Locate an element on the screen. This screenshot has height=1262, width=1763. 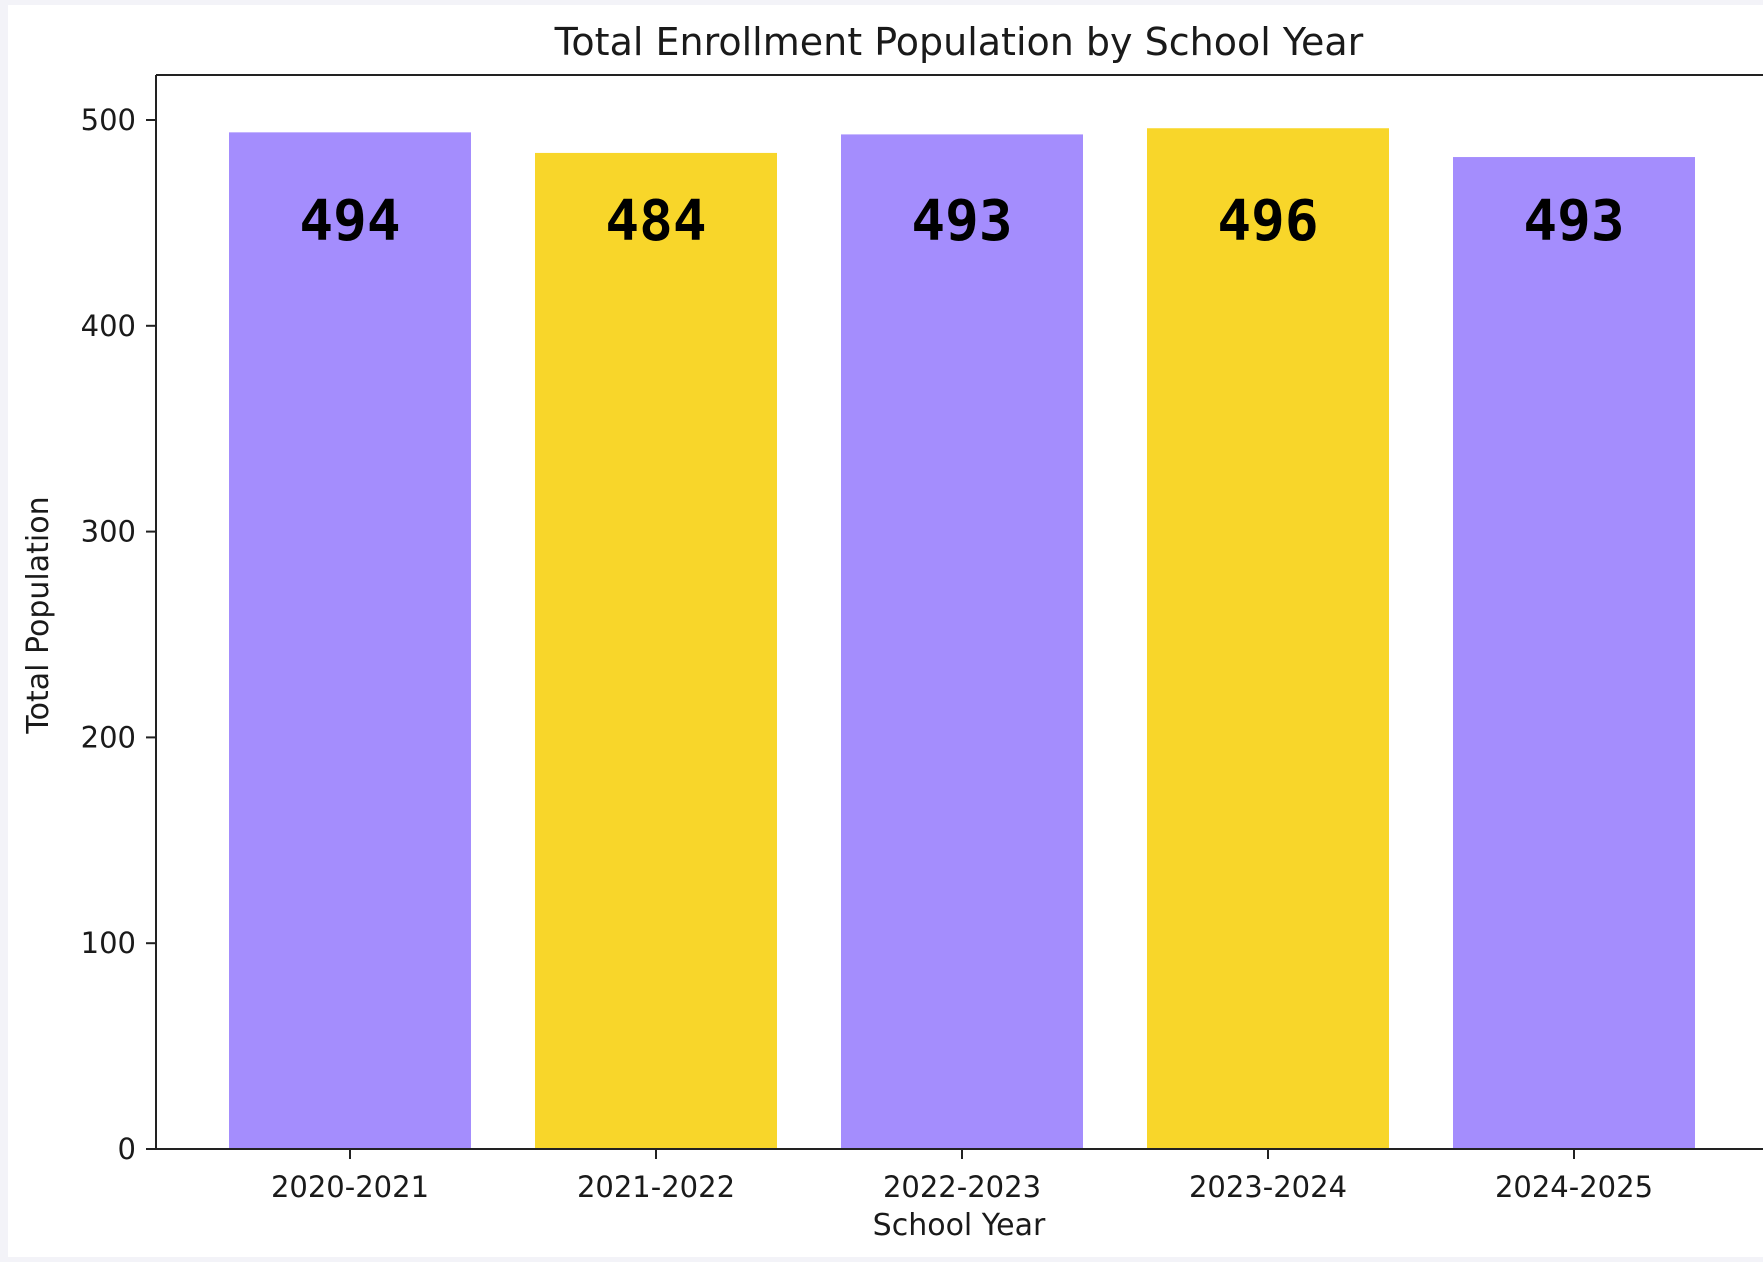
bar-2020-2021 is located at coordinates (350, 640).